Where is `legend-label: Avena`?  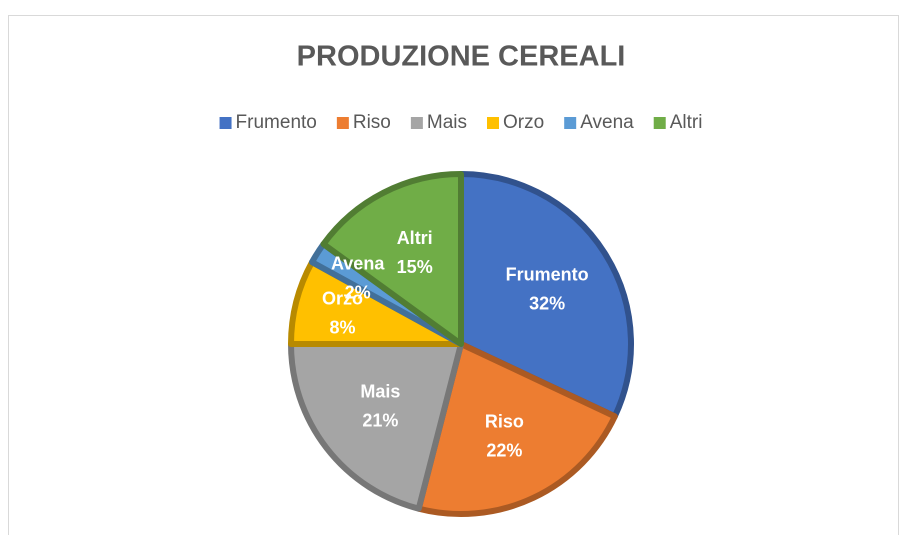 legend-label: Avena is located at coordinates (607, 122).